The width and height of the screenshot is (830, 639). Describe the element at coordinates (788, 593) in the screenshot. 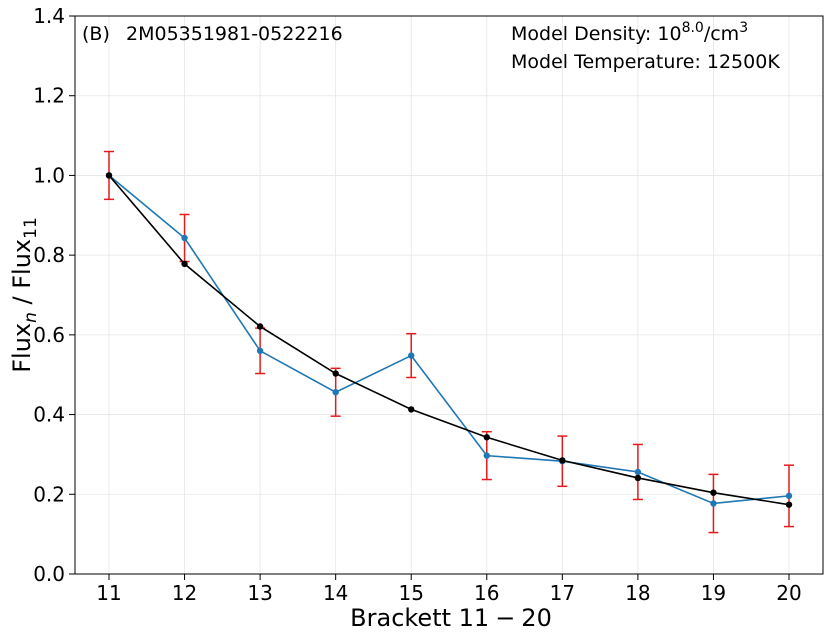

I see `x-tick-label: 20` at that location.